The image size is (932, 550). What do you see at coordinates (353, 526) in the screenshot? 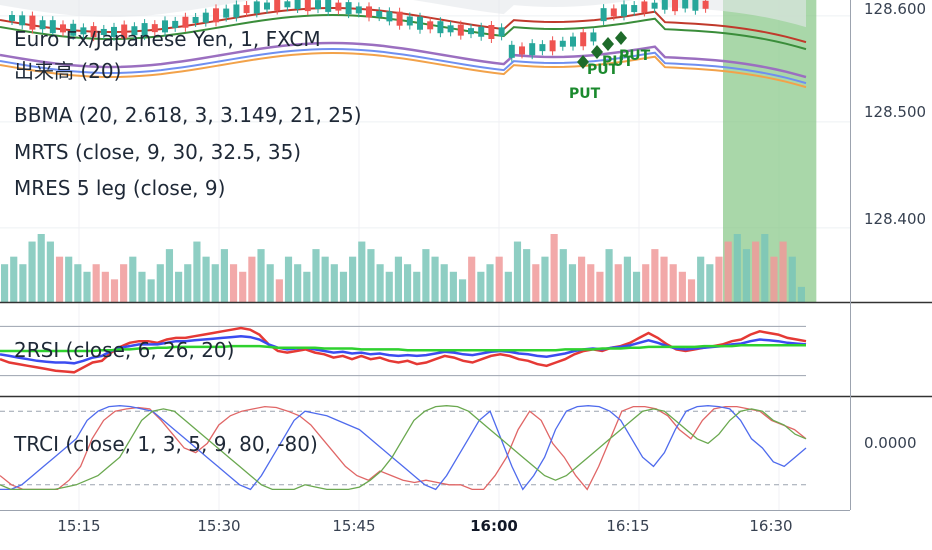
I see `time-tick-1545: 15:45` at bounding box center [353, 526].